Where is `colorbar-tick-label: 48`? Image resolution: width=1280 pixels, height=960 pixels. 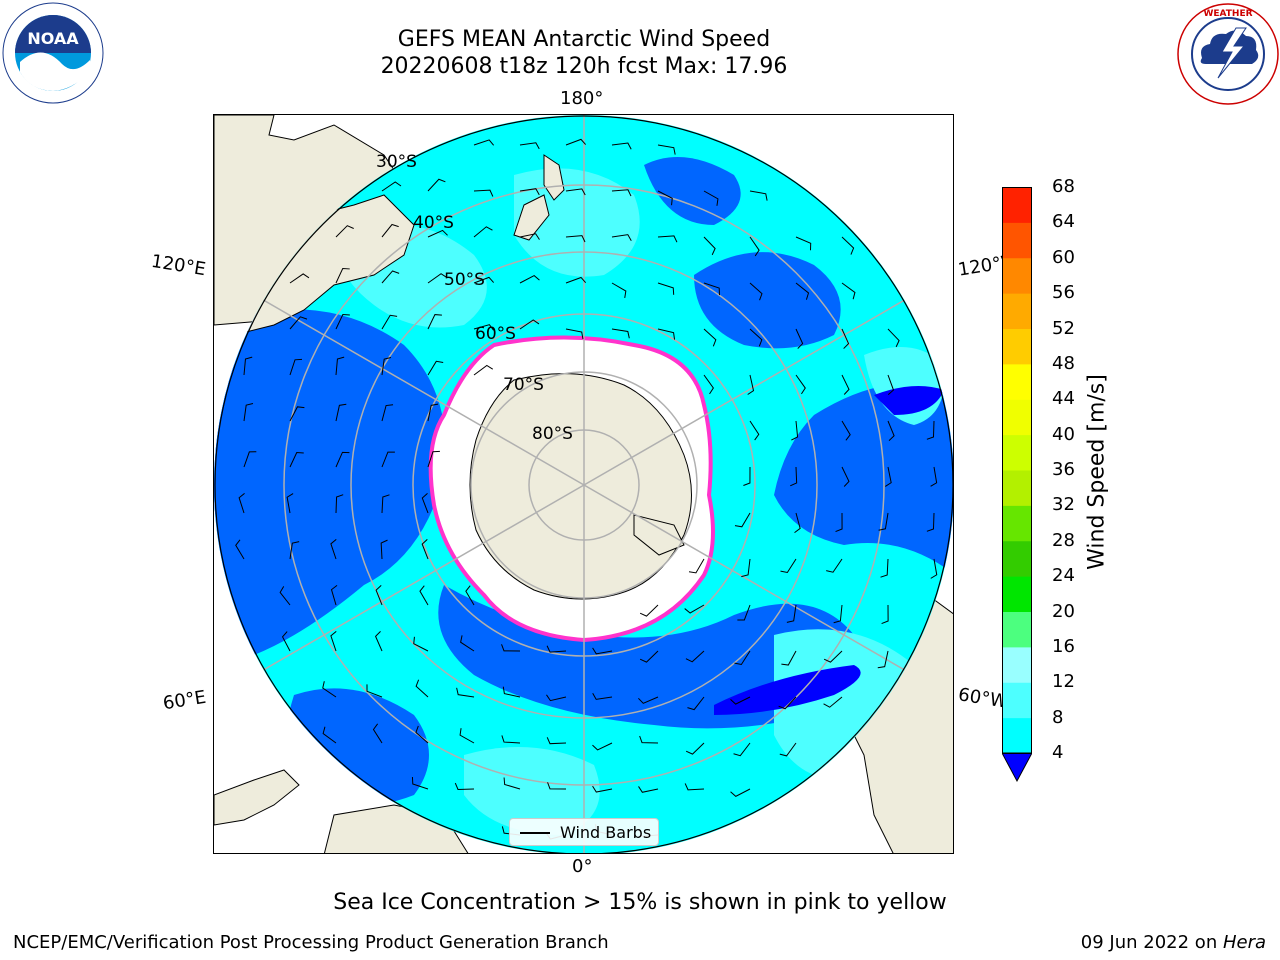
colorbar-tick-label: 48 is located at coordinates (1063, 363).